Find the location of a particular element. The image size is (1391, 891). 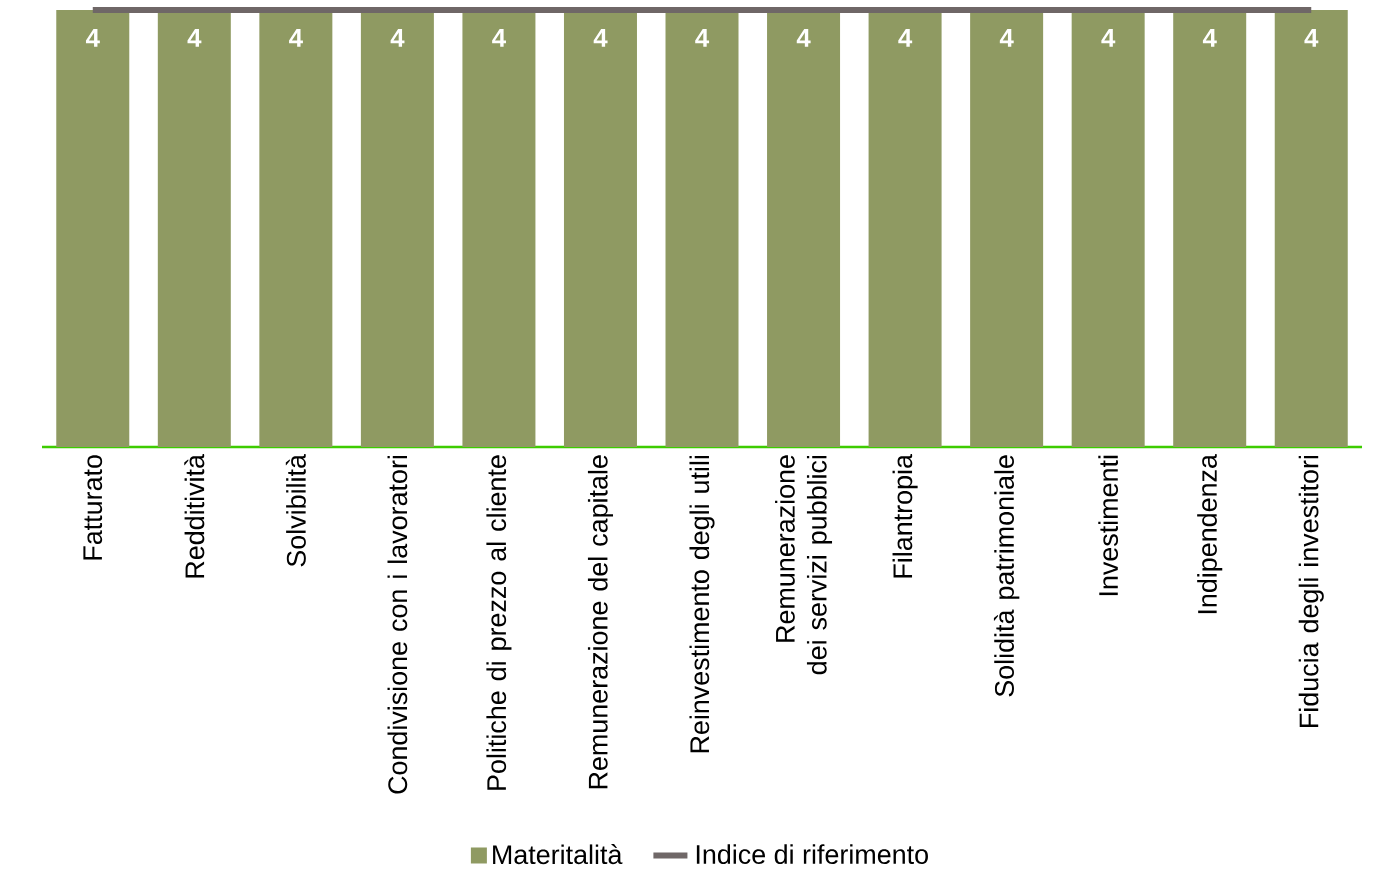

x-tick-label: Solvibilità is located at coordinates (295, 510).